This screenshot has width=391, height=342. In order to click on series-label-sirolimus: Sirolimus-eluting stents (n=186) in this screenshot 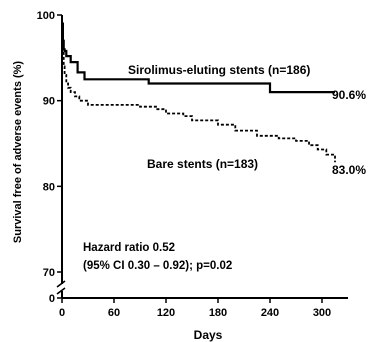, I will do `click(219, 70)`.